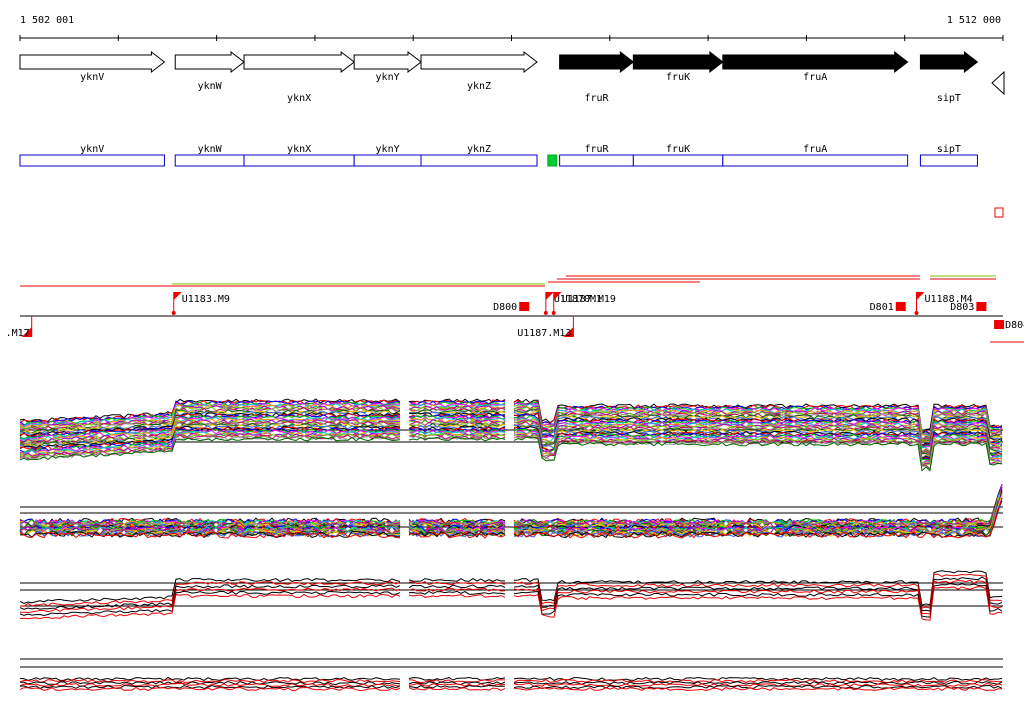 This screenshot has width=1024, height=714. Describe the element at coordinates (511, 28) in the screenshot. I see `ruler: 1 502 001 1 512 000` at that location.